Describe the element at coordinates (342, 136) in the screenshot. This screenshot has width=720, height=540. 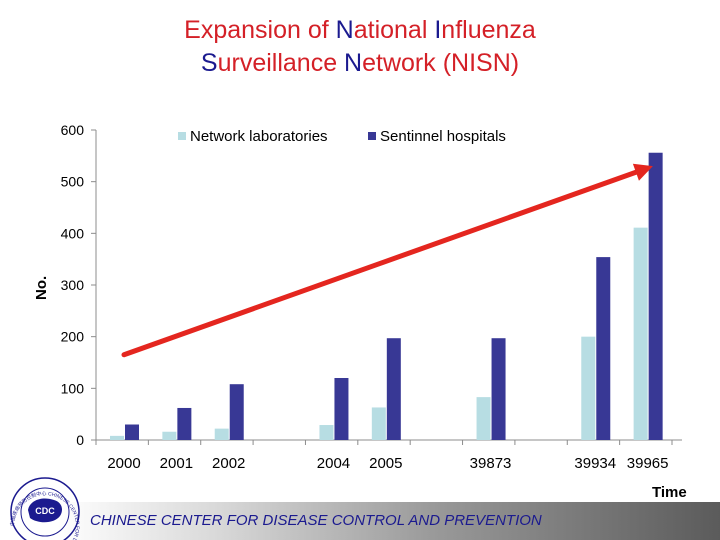
I see `chart-legend: Network laboratories Sentinnel hospitals` at that location.